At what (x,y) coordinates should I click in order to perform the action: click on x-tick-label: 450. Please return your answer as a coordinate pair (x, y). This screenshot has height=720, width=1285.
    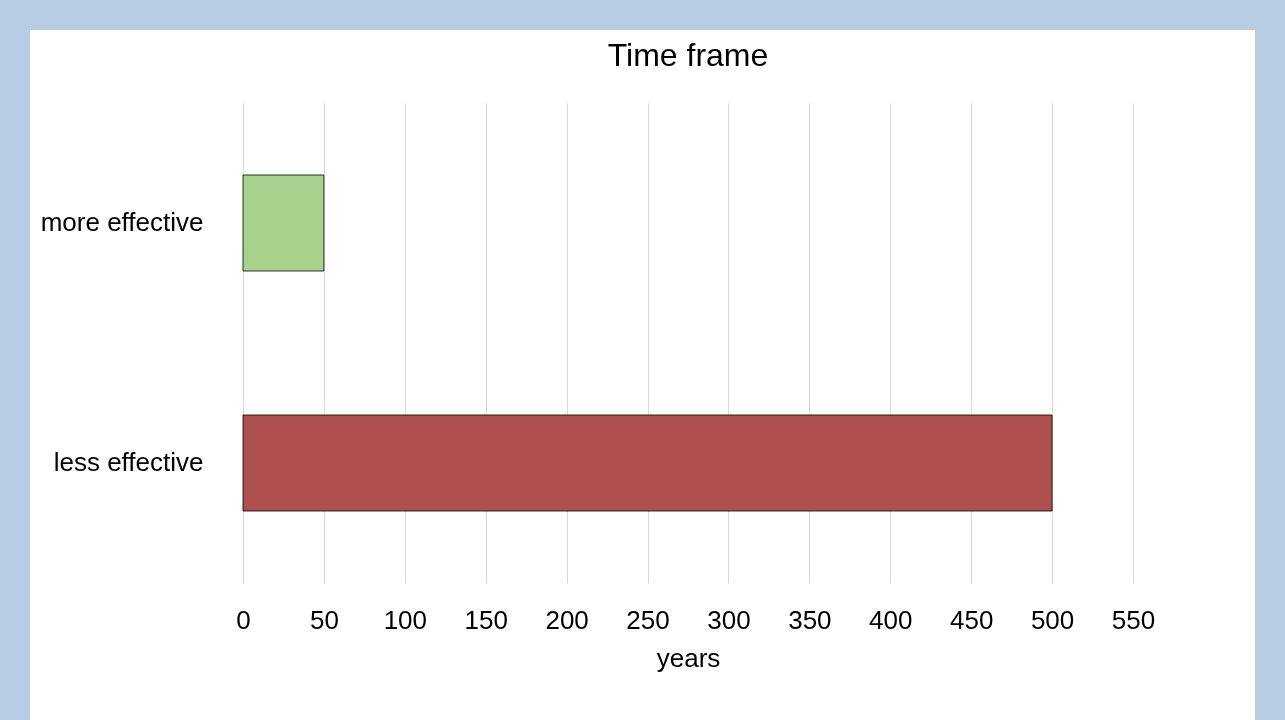
    Looking at the image, I should click on (971, 619).